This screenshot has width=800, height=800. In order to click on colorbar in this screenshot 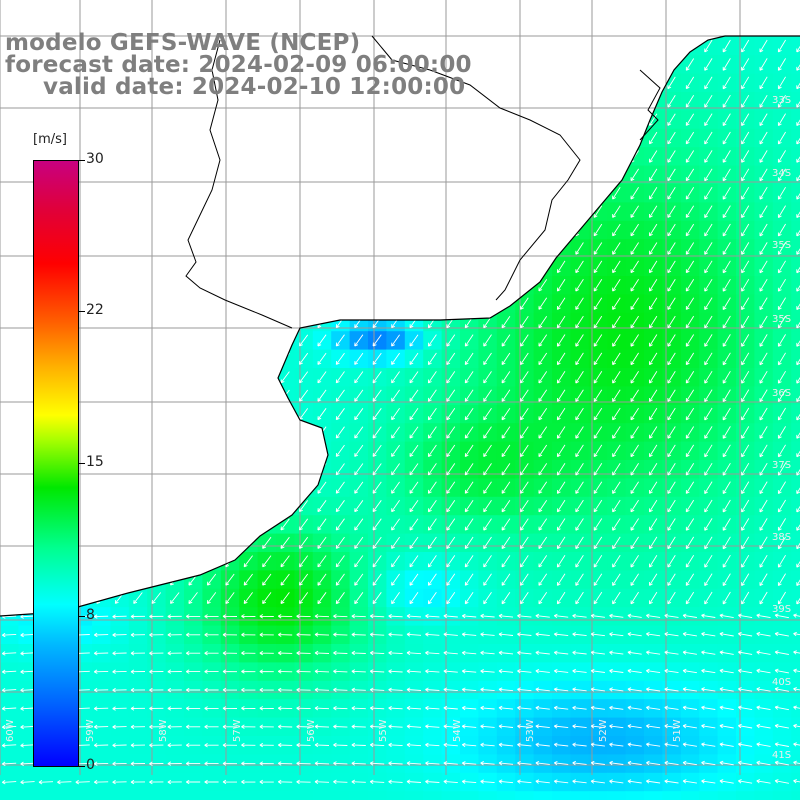, I will do `click(56, 463)`.